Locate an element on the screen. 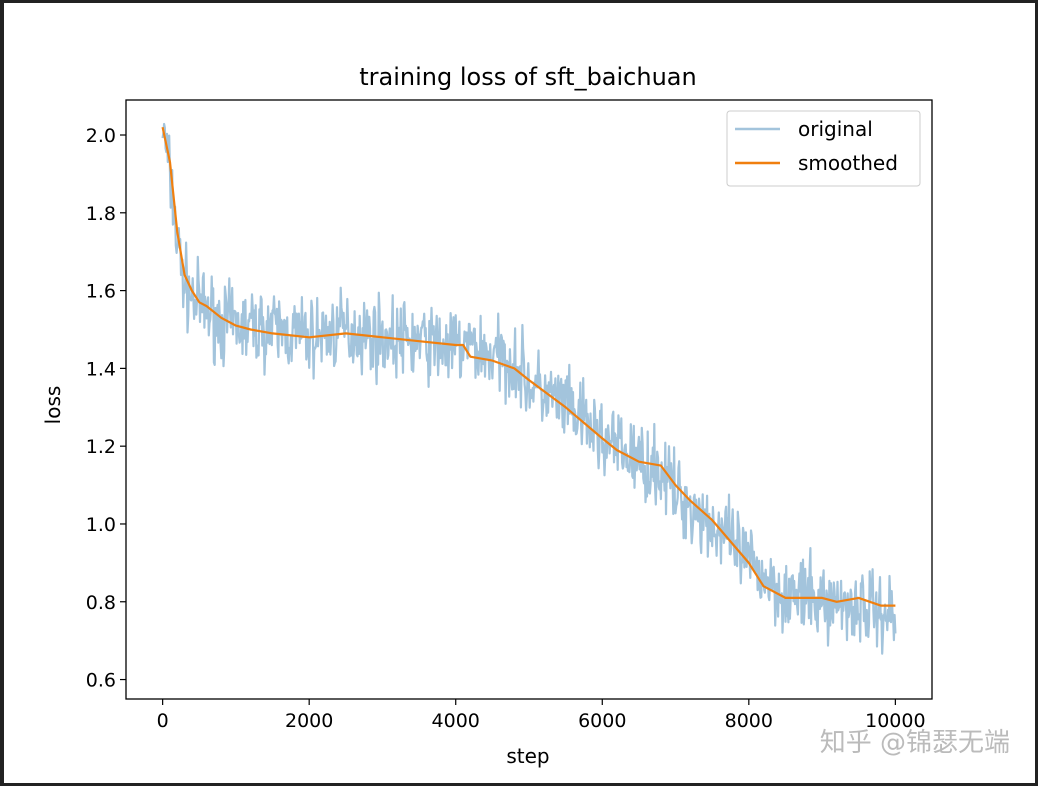 This screenshot has height=786, width=1038. watermark: 知乎 @锦瑟无端 is located at coordinates (915, 743).